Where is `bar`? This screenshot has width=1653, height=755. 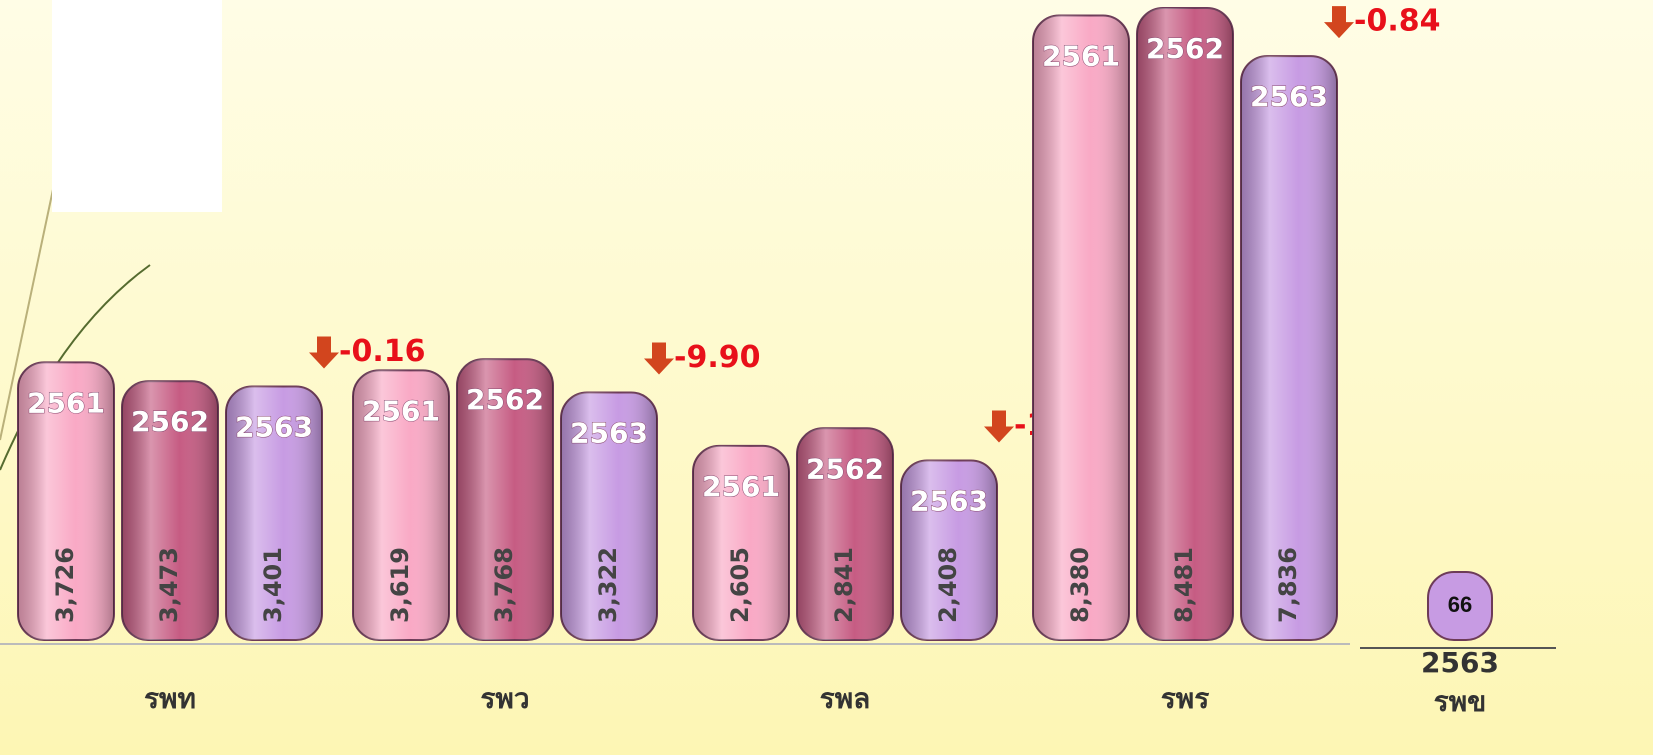
bar is located at coordinates (1460, 606).